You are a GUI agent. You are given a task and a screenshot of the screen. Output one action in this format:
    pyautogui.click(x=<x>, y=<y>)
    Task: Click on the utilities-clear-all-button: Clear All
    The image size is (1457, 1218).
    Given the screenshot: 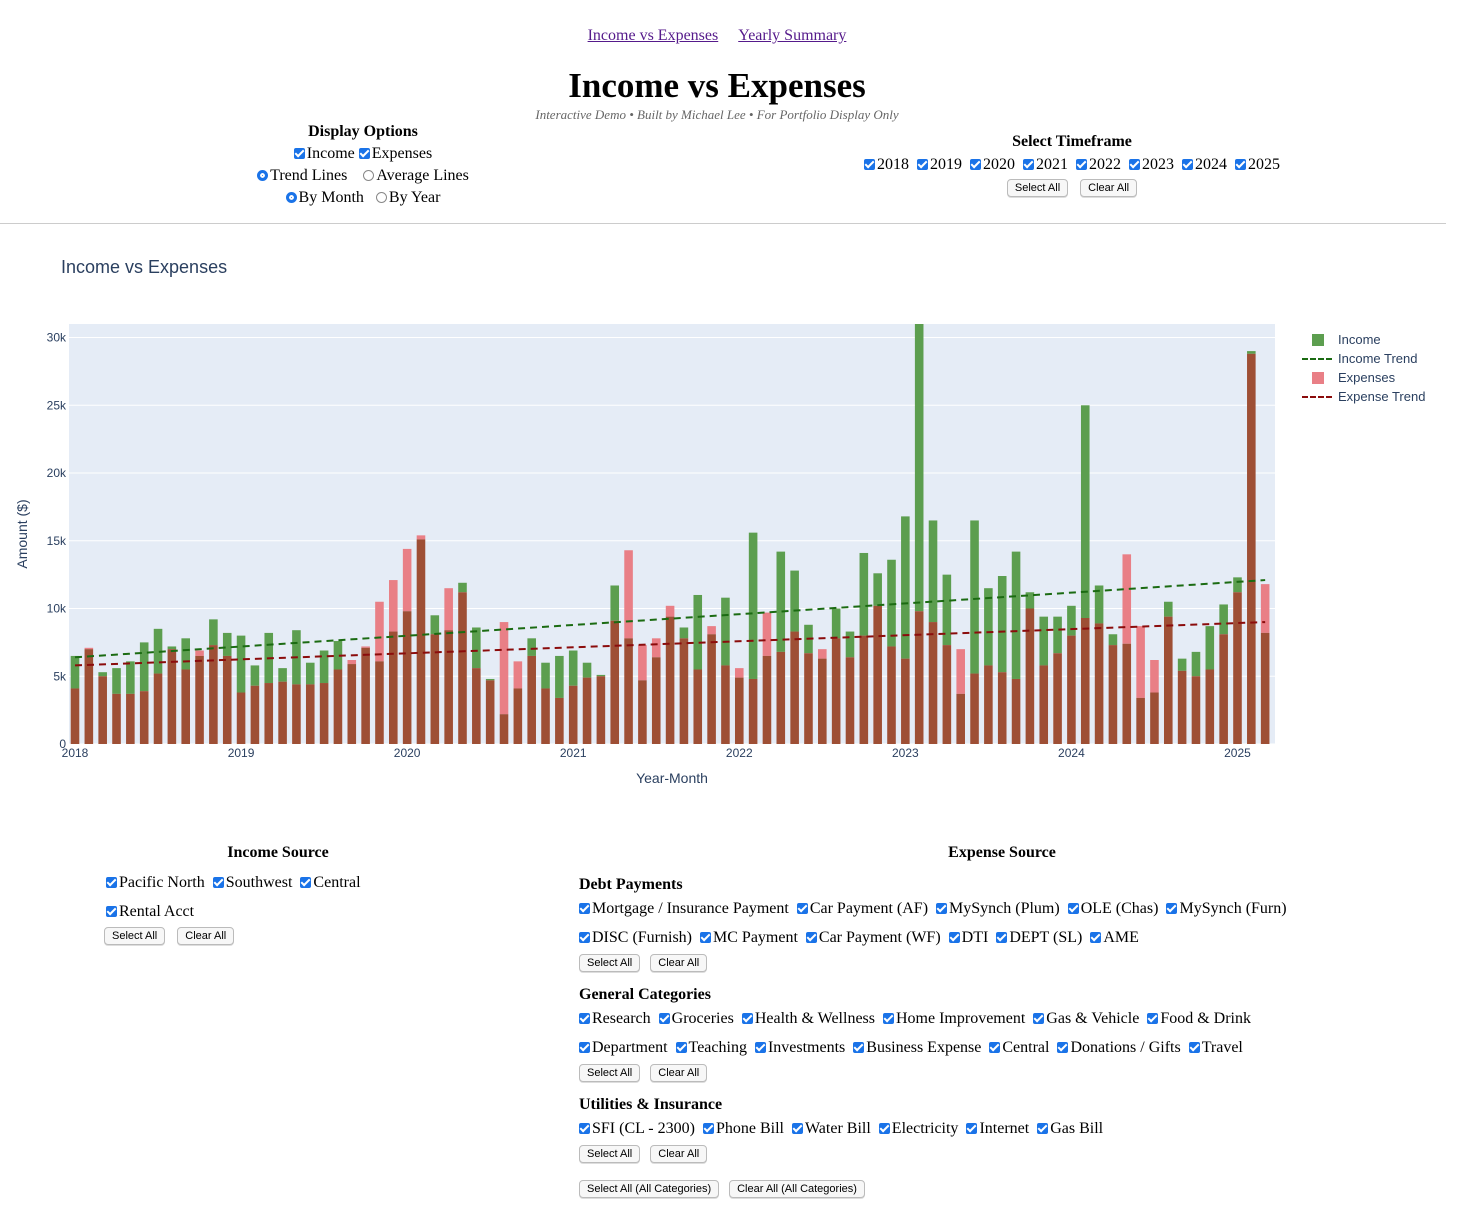 What is the action you would take?
    pyautogui.click(x=679, y=1154)
    